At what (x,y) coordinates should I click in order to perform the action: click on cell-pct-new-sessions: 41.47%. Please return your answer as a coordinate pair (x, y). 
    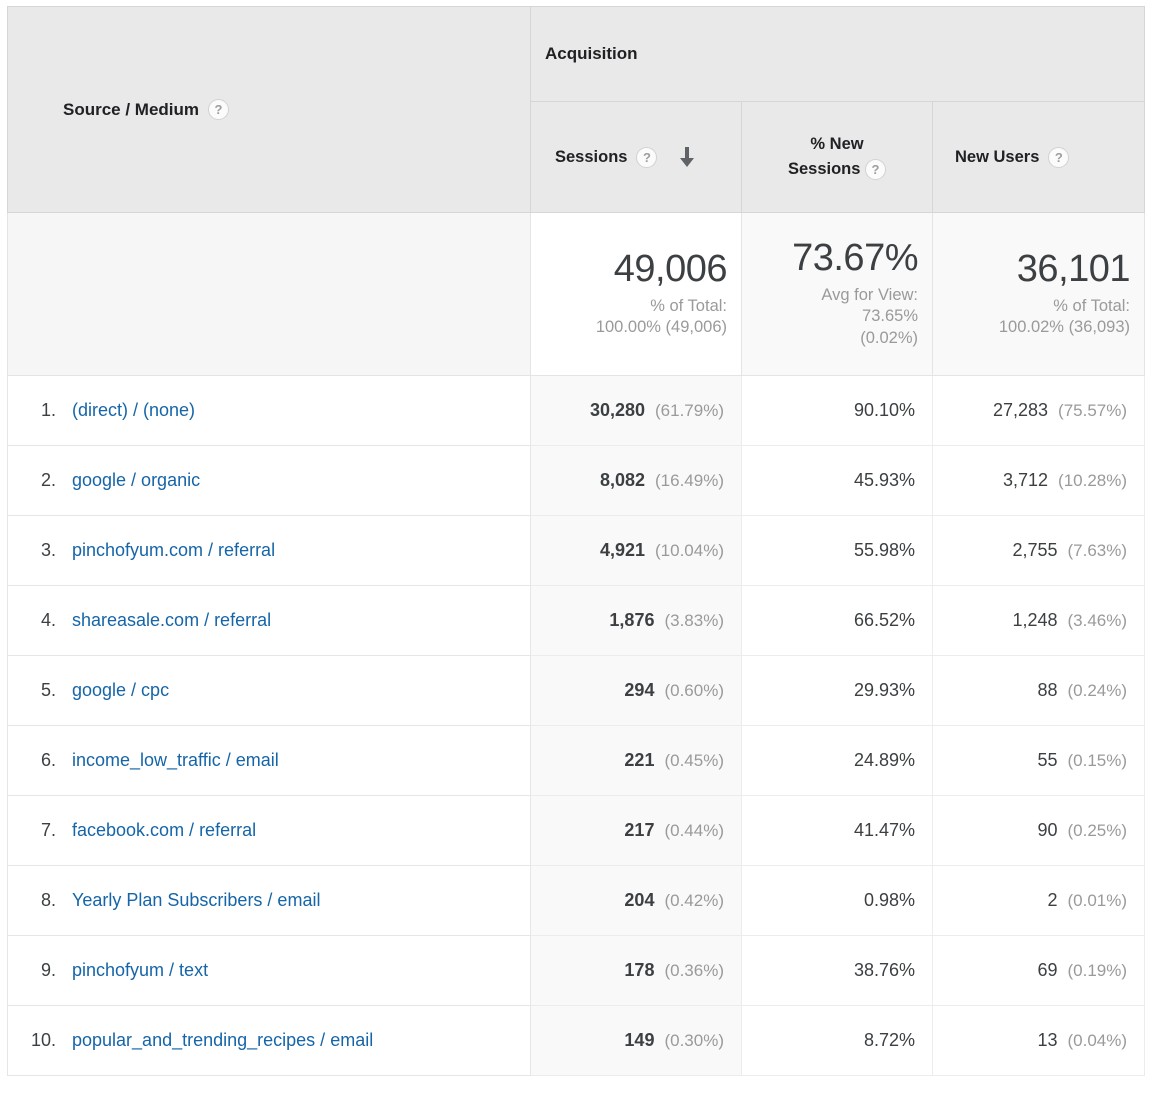
    Looking at the image, I should click on (837, 830).